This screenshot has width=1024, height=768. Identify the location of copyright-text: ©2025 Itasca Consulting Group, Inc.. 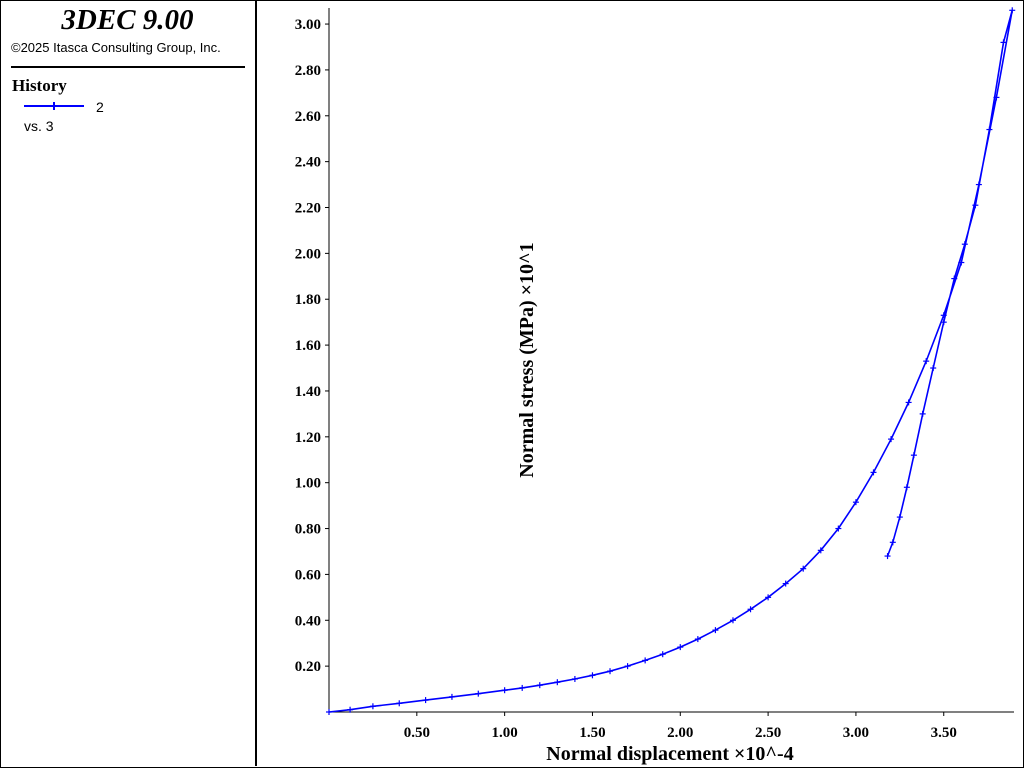
(116, 47).